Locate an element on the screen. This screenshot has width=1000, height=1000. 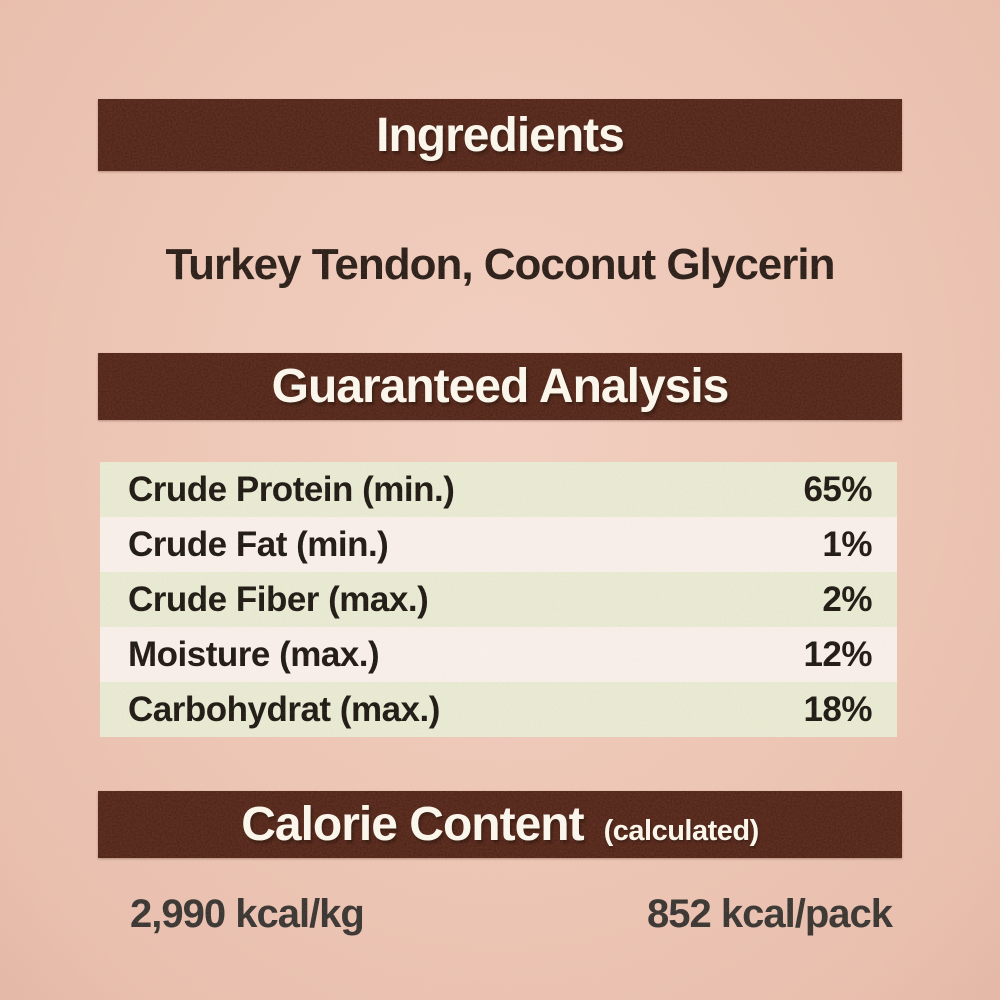
row-value: 2% is located at coordinates (847, 599).